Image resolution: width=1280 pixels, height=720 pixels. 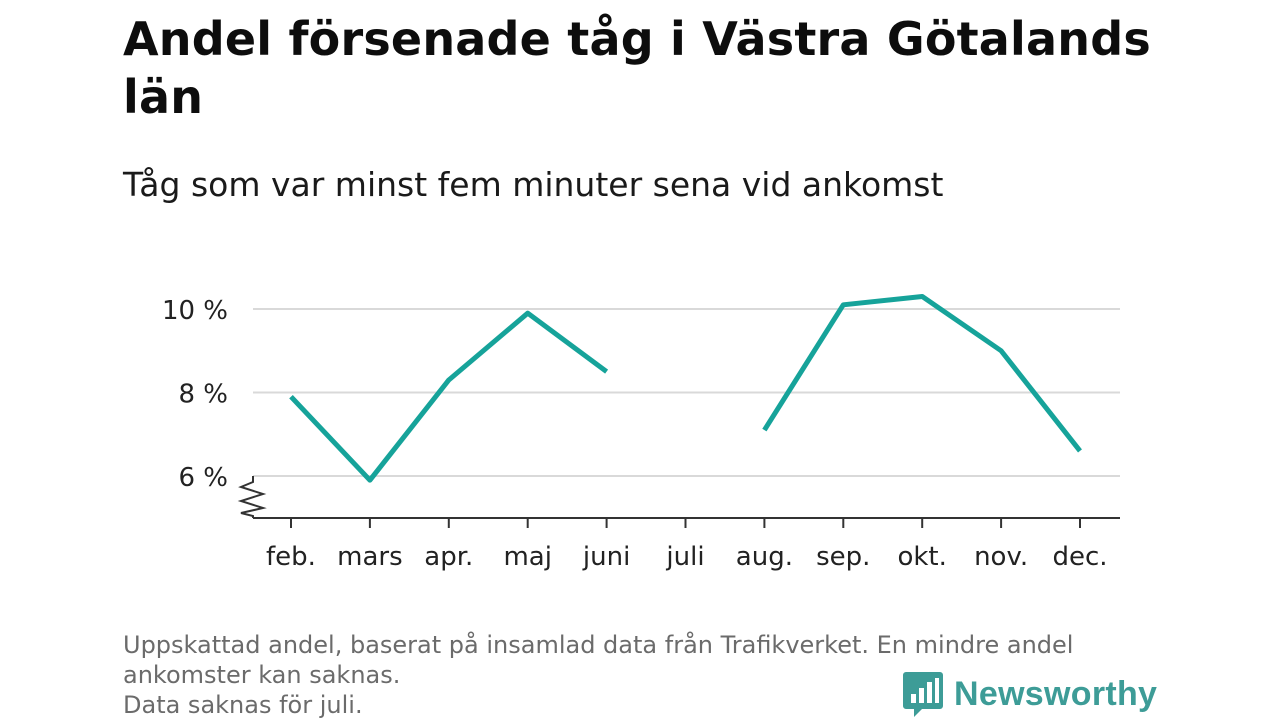 I want to click on x-tick-label: aug., so click(x=764, y=557).